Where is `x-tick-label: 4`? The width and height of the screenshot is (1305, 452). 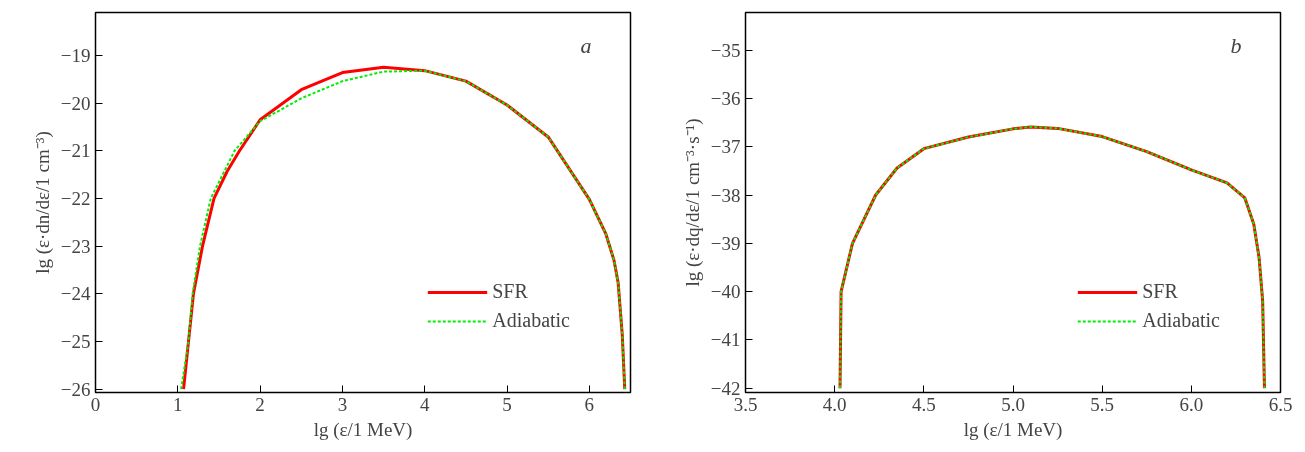
x-tick-label: 4 is located at coordinates (424, 404).